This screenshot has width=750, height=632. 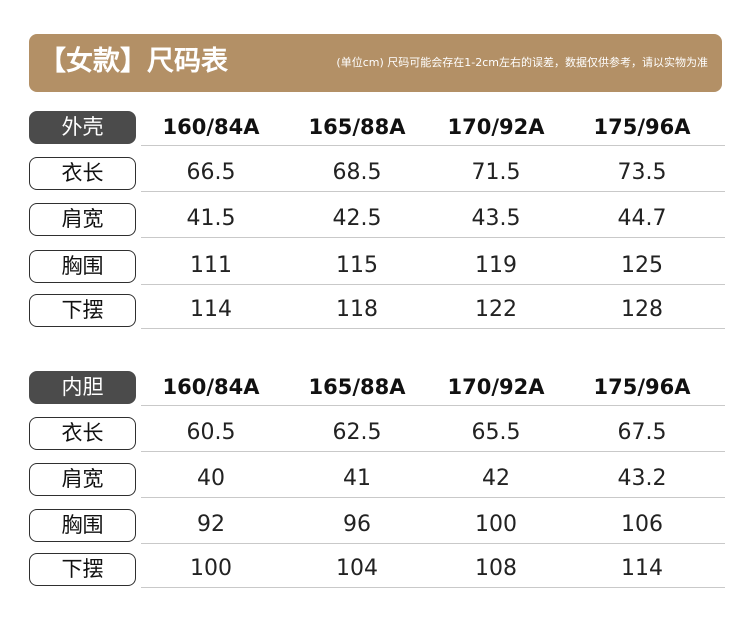 What do you see at coordinates (211, 478) in the screenshot?
I see `table-cell: 40` at bounding box center [211, 478].